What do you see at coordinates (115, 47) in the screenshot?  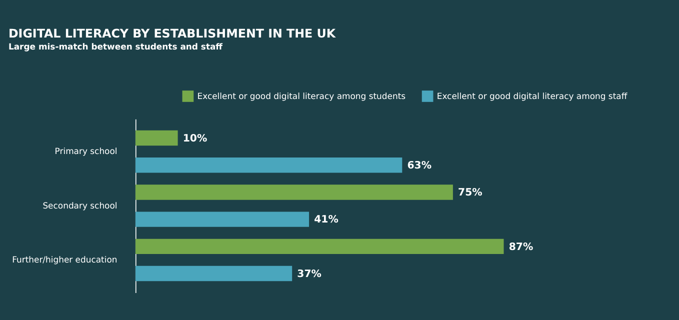 I see `chart-subtitle: Large mis-match between students and staff` at bounding box center [115, 47].